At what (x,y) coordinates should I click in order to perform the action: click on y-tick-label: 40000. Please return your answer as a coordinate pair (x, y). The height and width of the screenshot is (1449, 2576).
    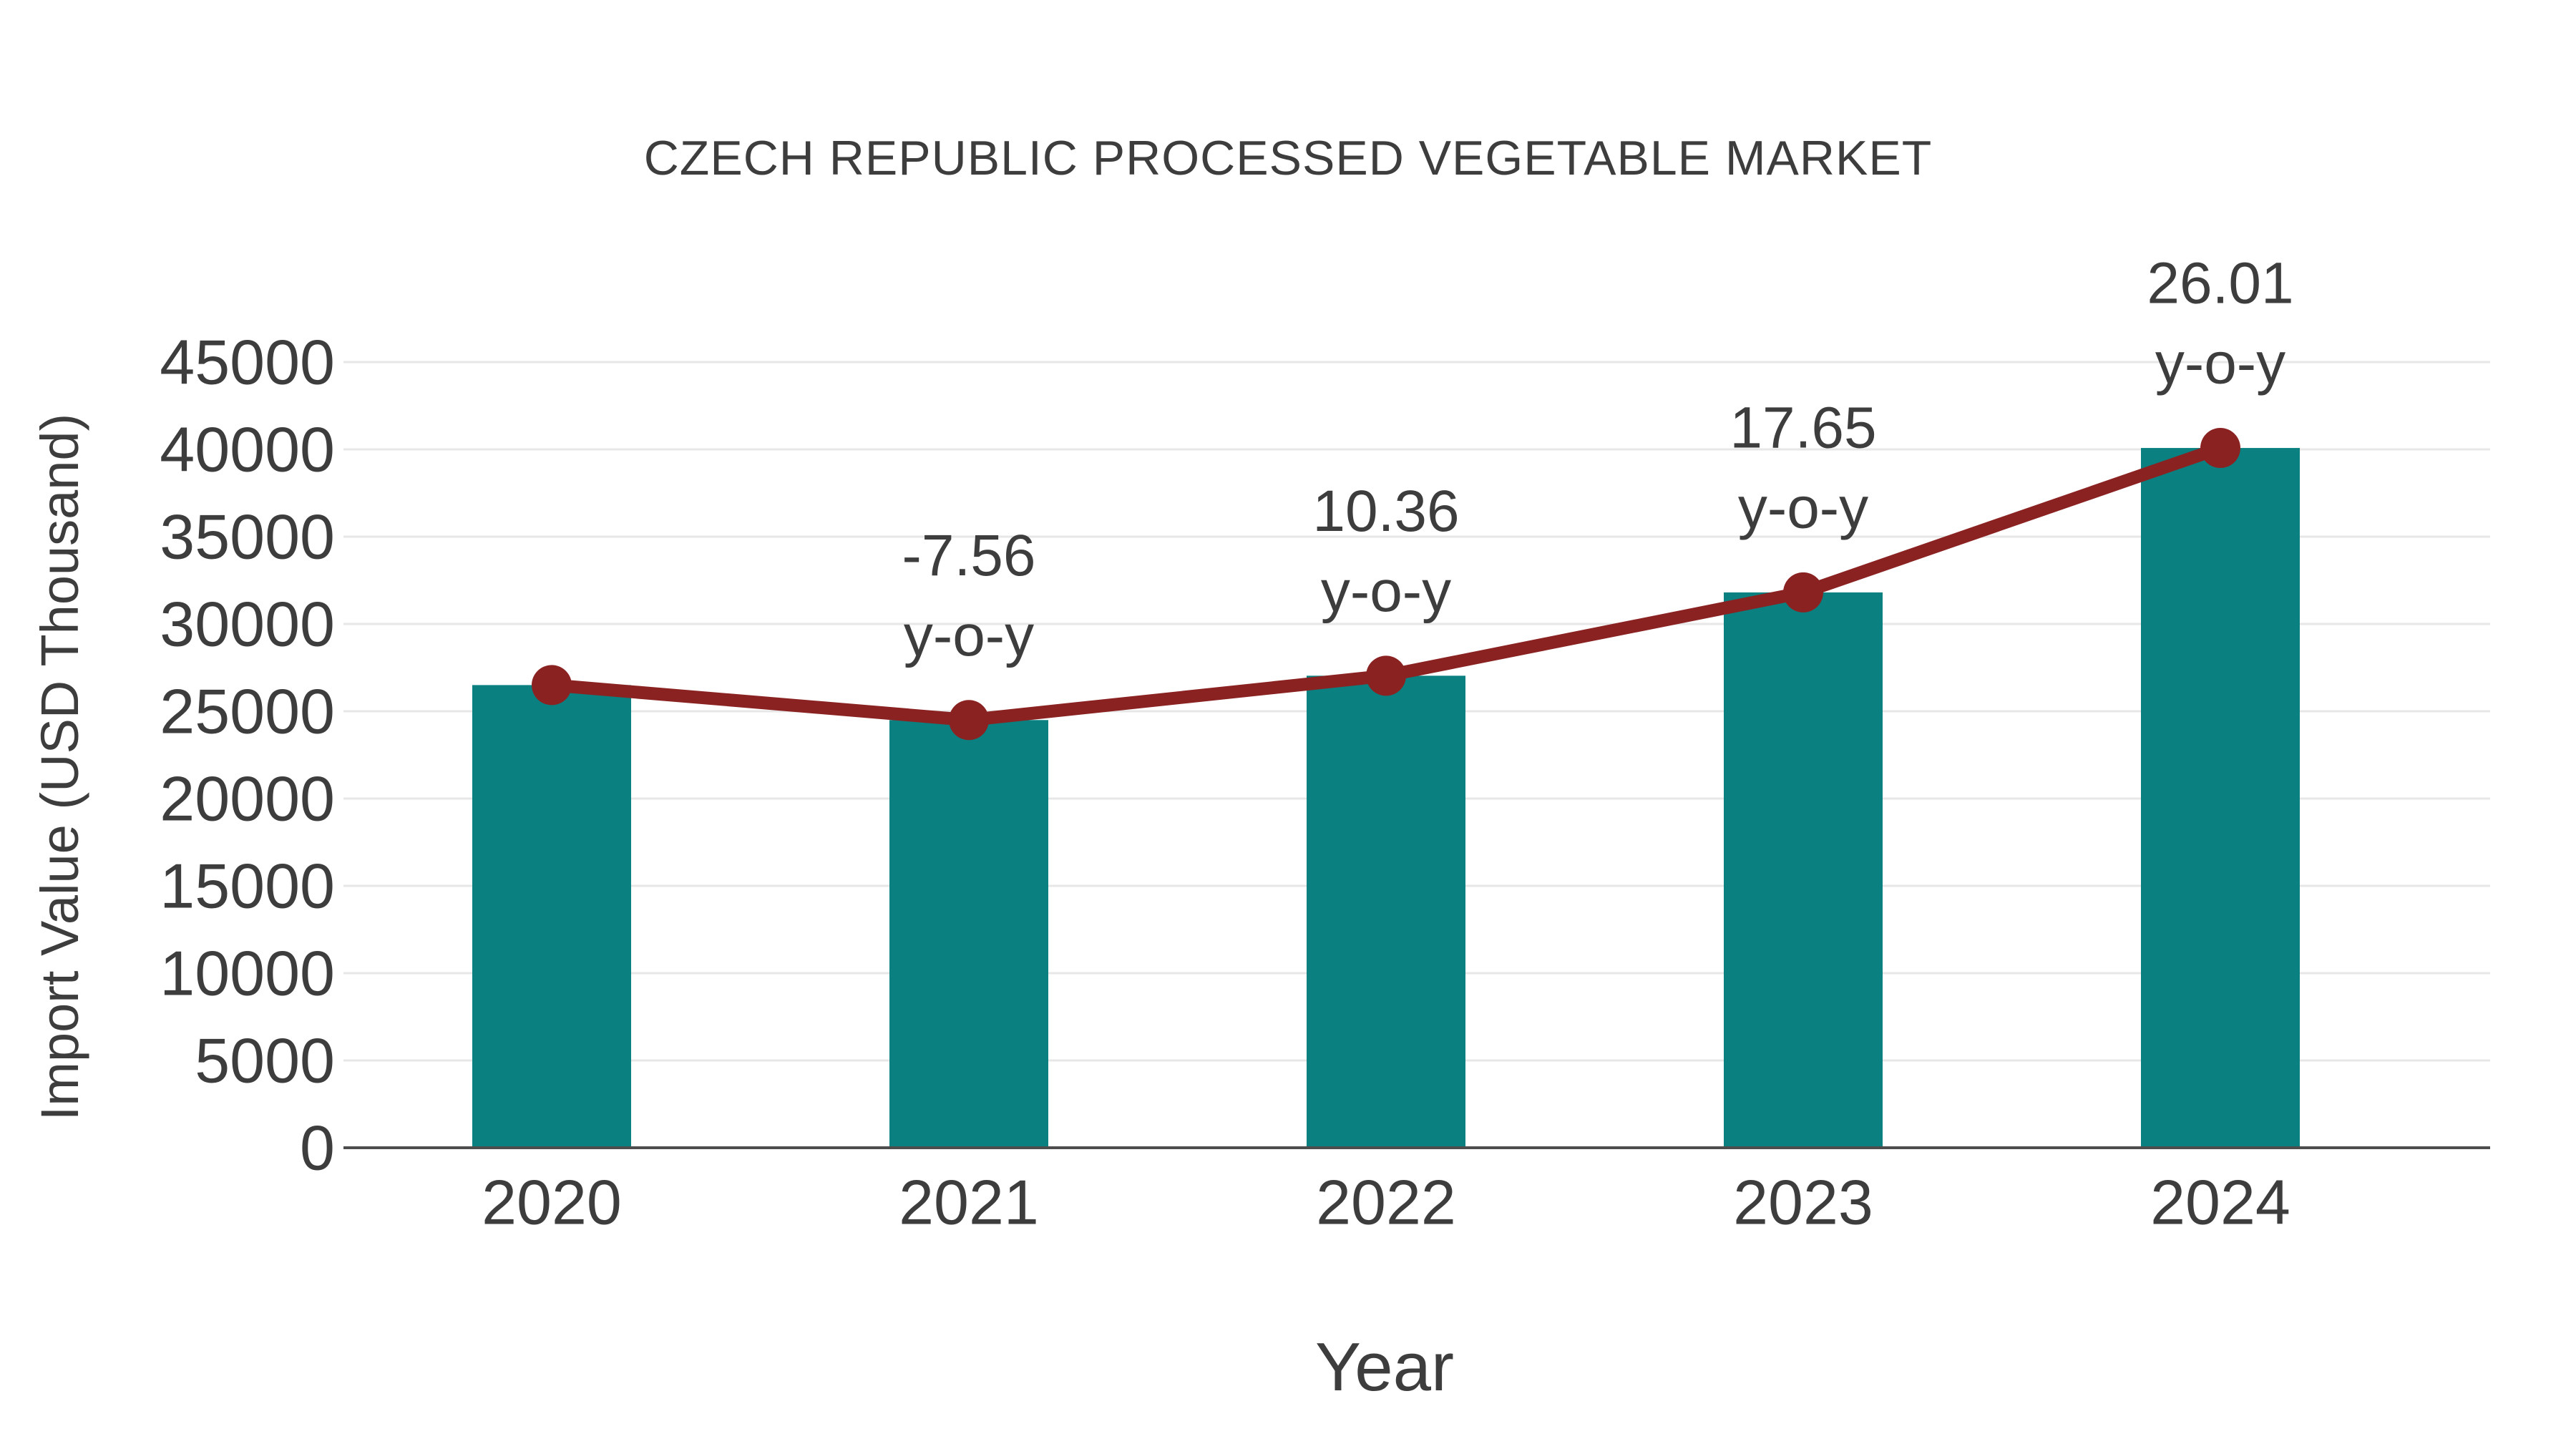
    Looking at the image, I should click on (247, 449).